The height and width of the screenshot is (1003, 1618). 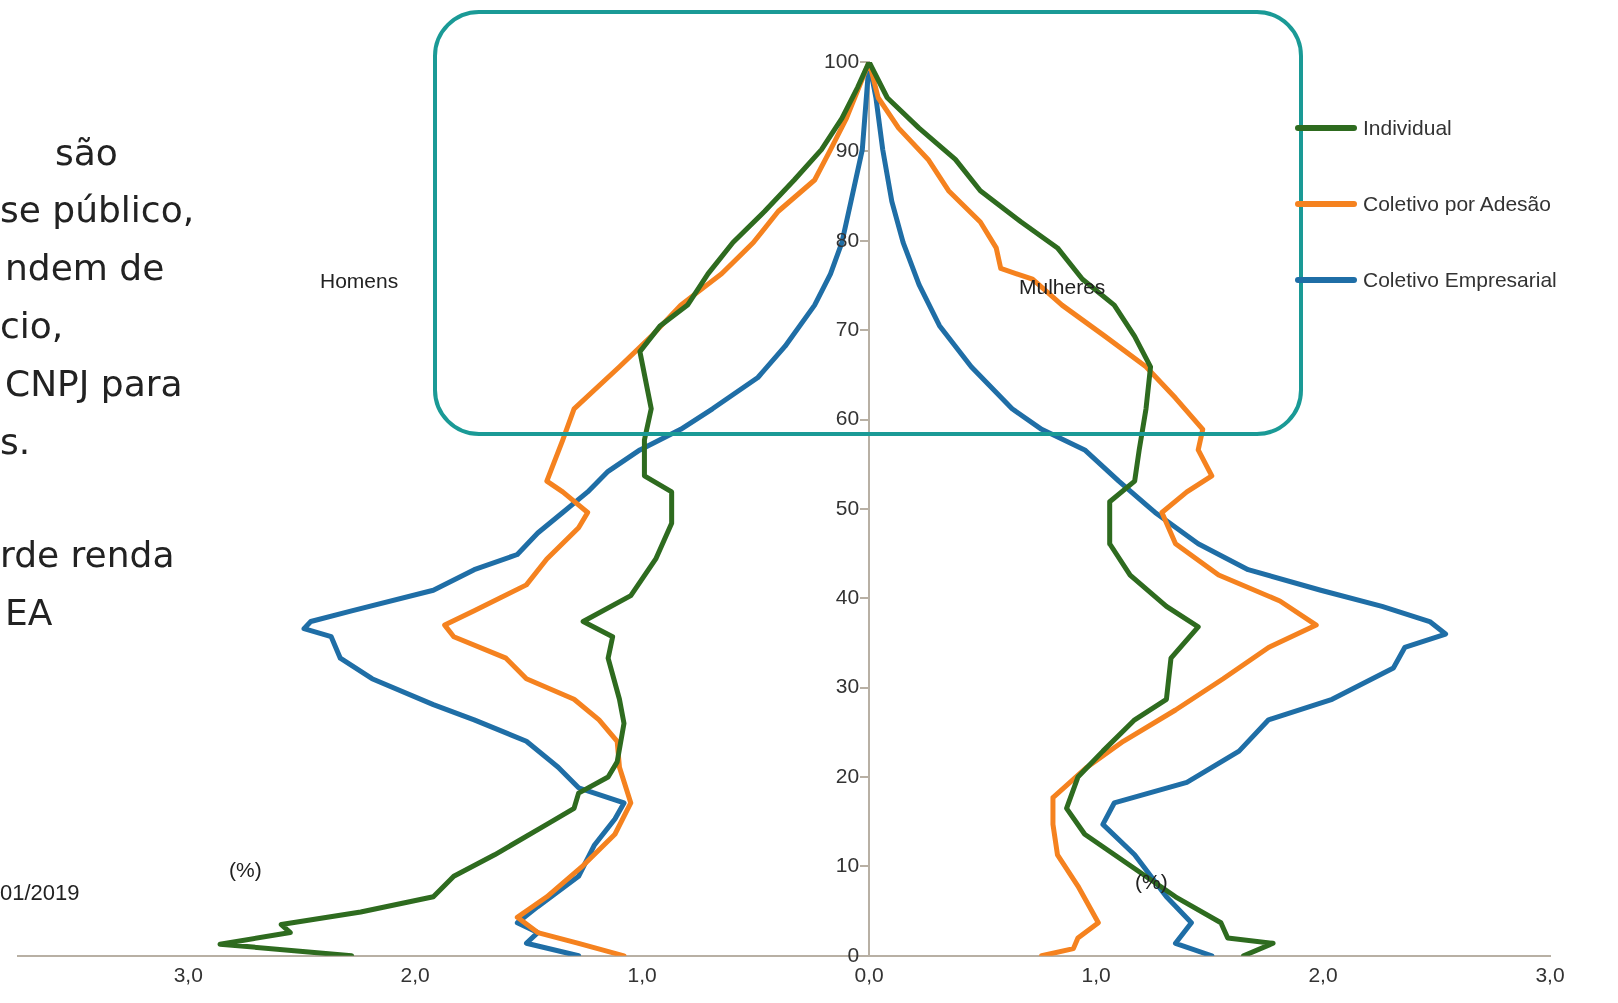 I want to click on annotation: se público,, so click(x=97, y=209).